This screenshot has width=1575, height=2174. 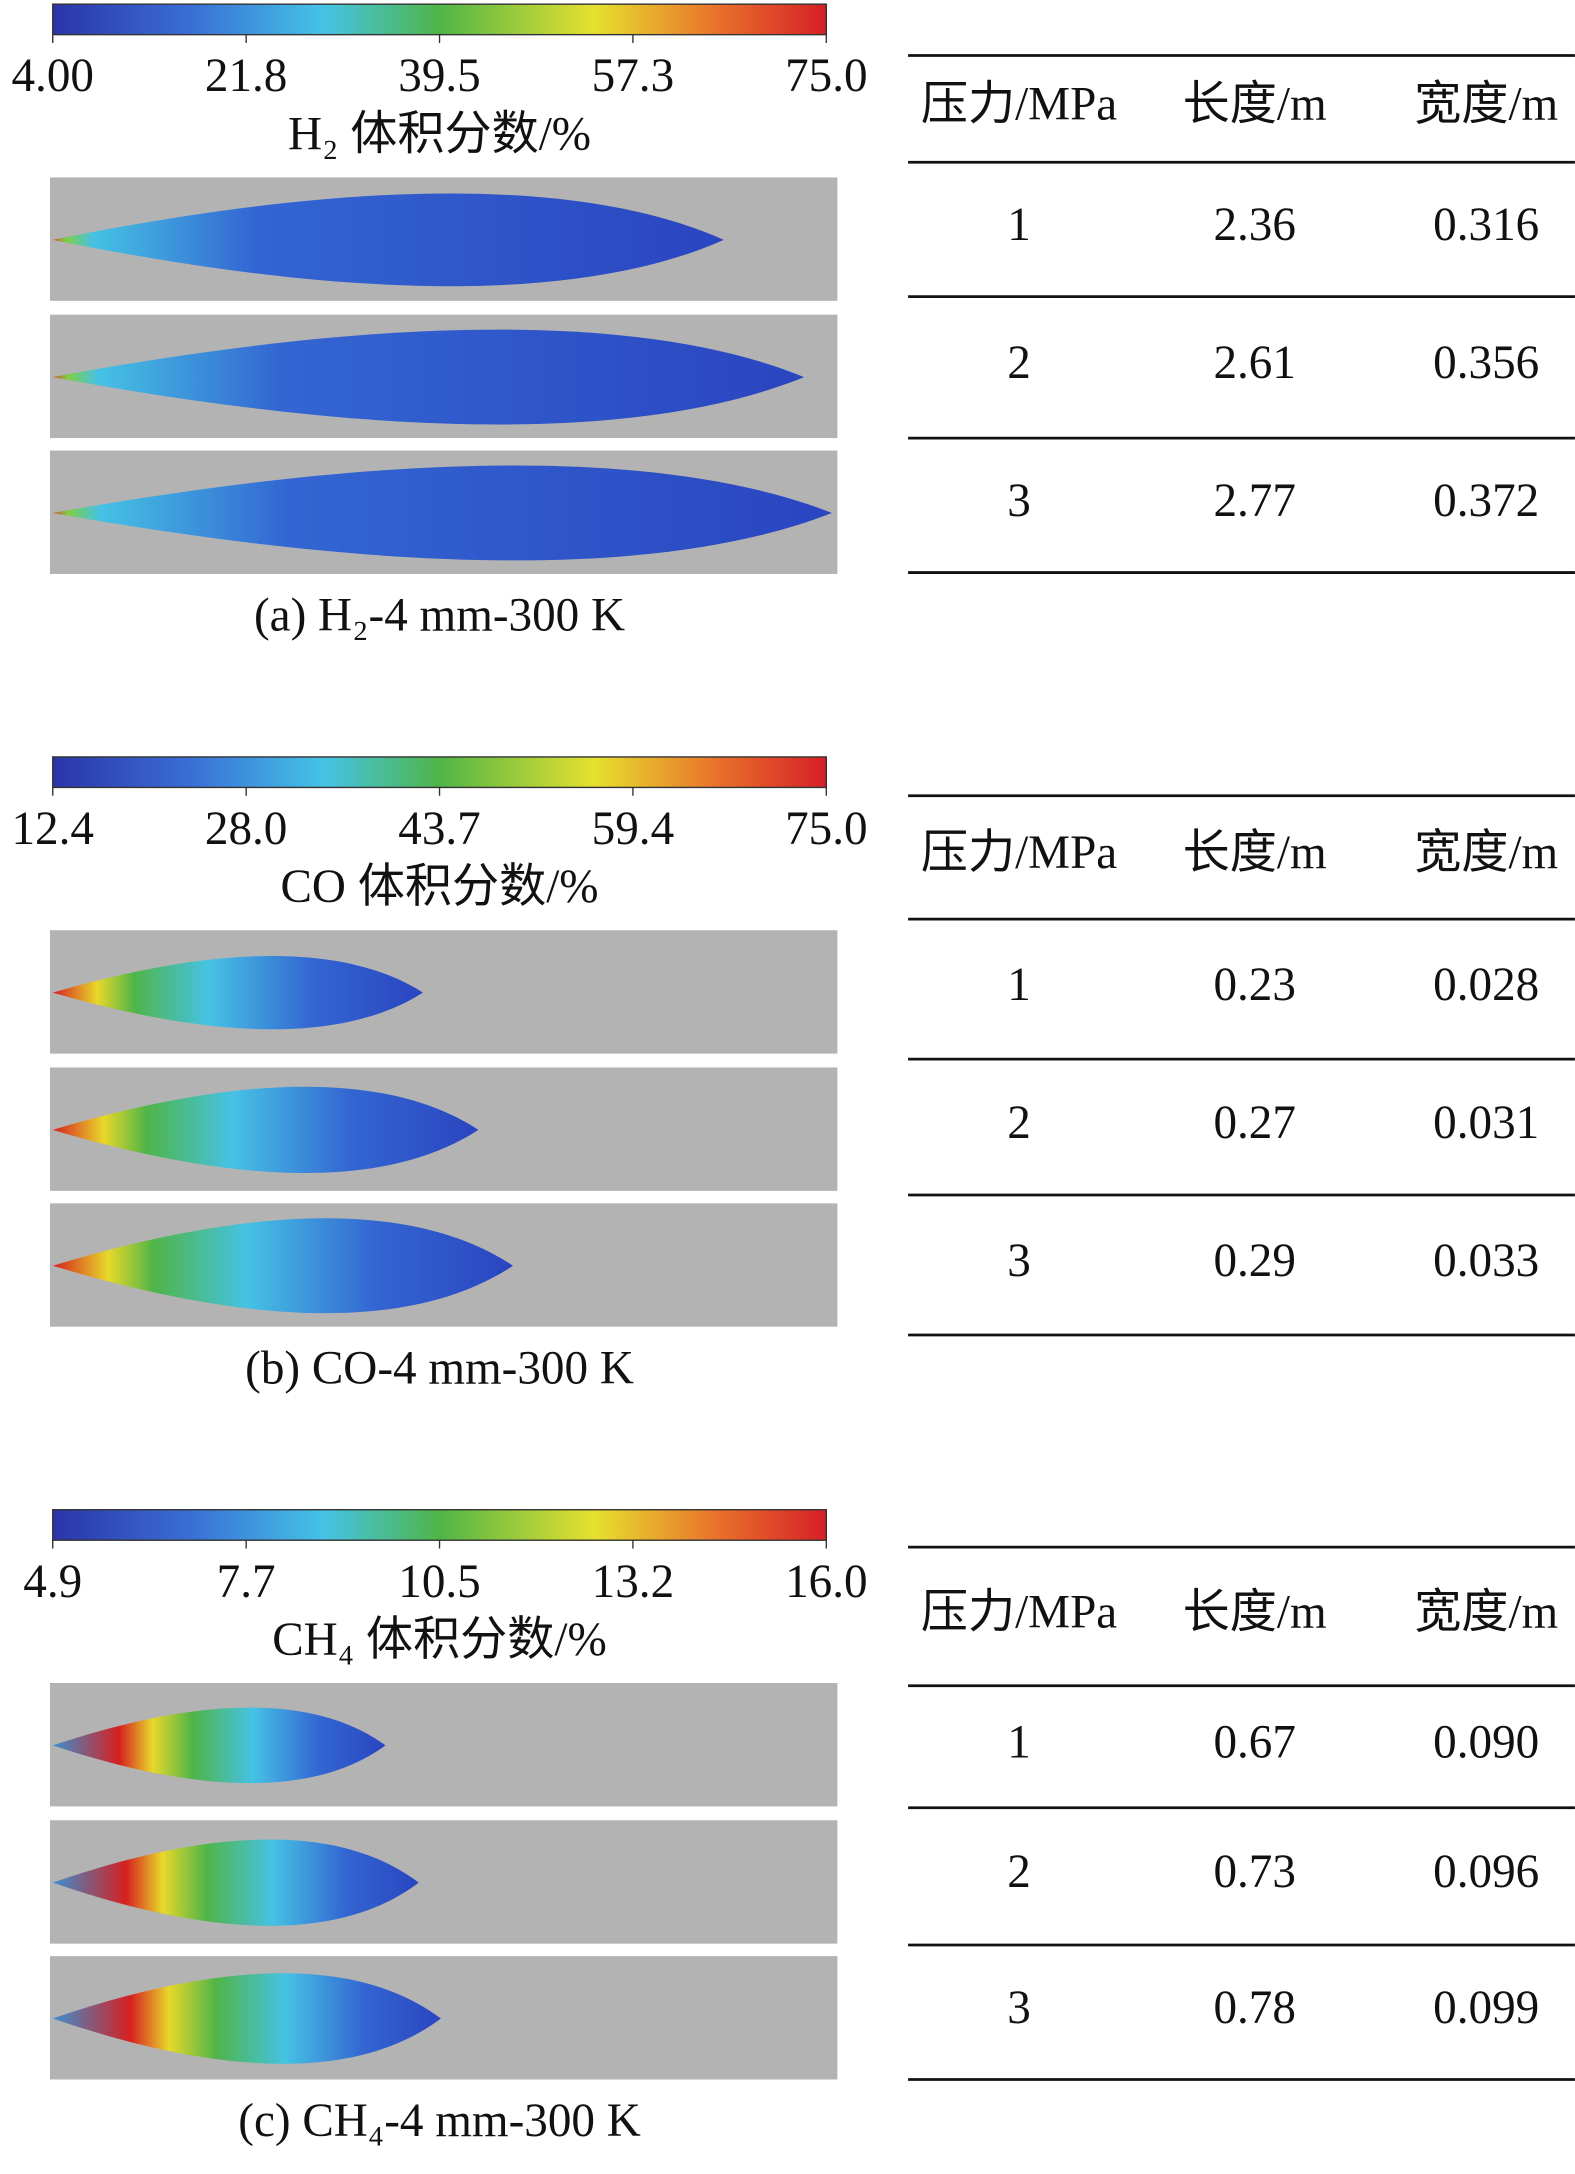 What do you see at coordinates (53, 76) in the screenshot?
I see `colorbar-tick-label: 4.00` at bounding box center [53, 76].